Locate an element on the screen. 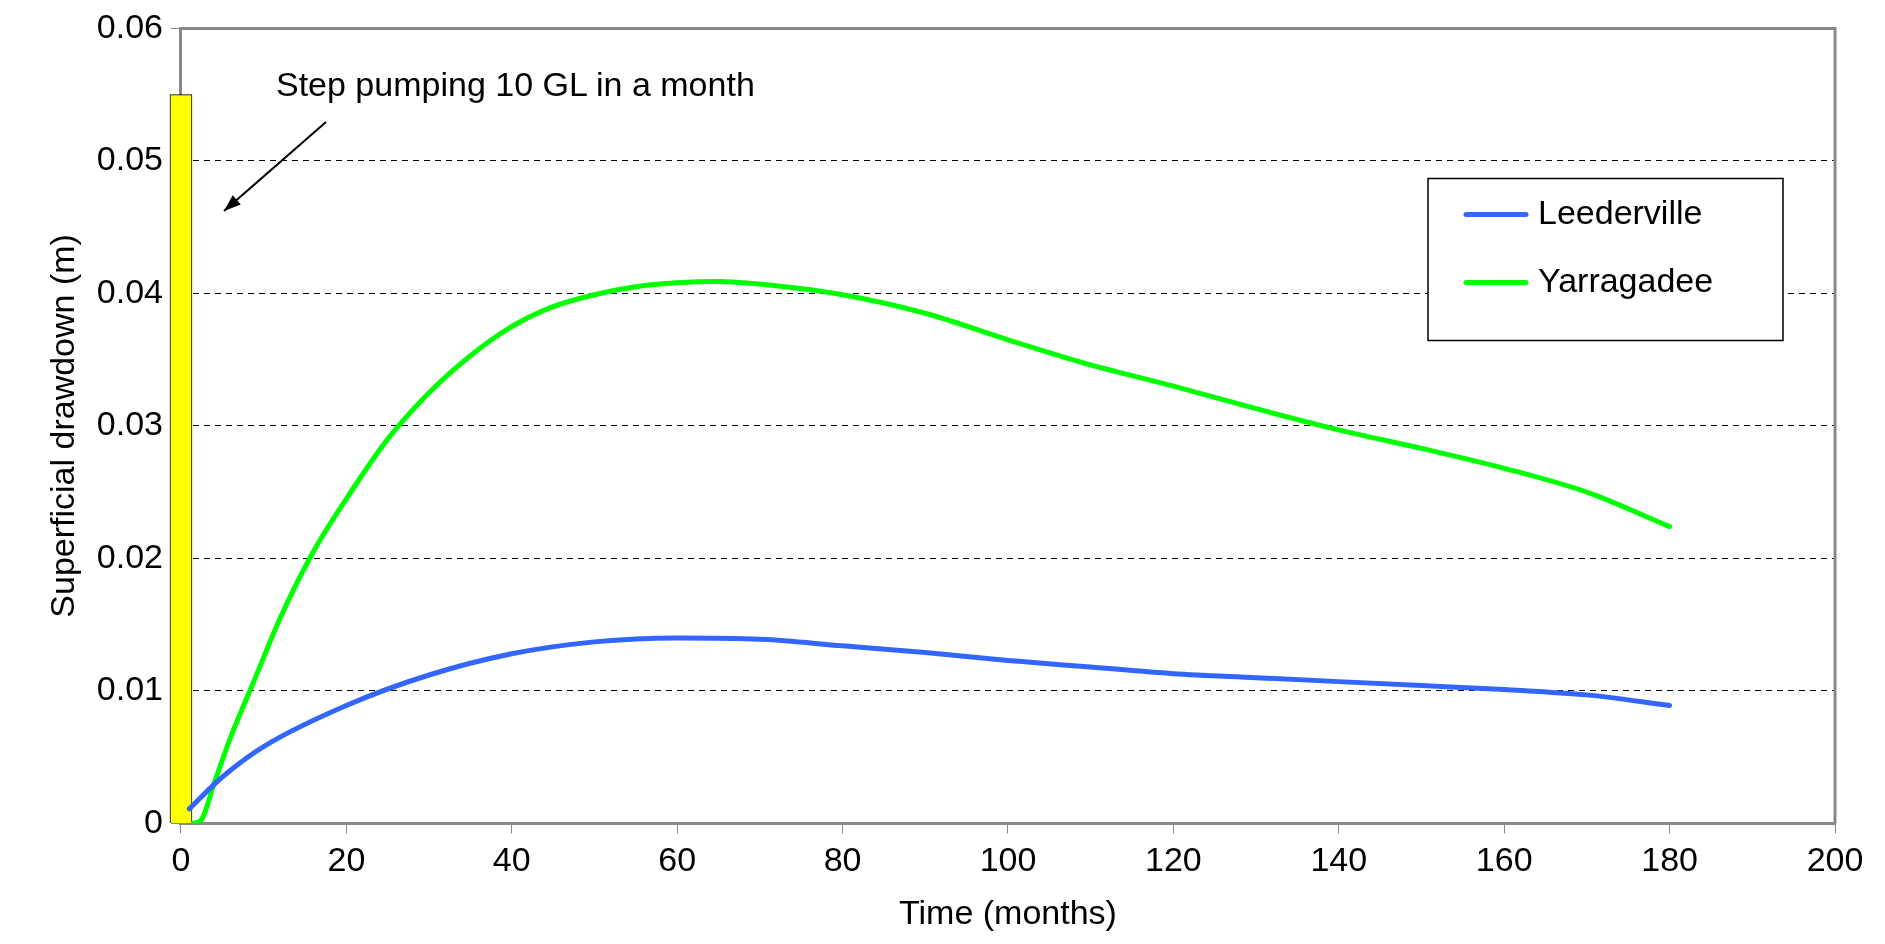 The image size is (1885, 944). x-tick-label: 60 is located at coordinates (677, 859).